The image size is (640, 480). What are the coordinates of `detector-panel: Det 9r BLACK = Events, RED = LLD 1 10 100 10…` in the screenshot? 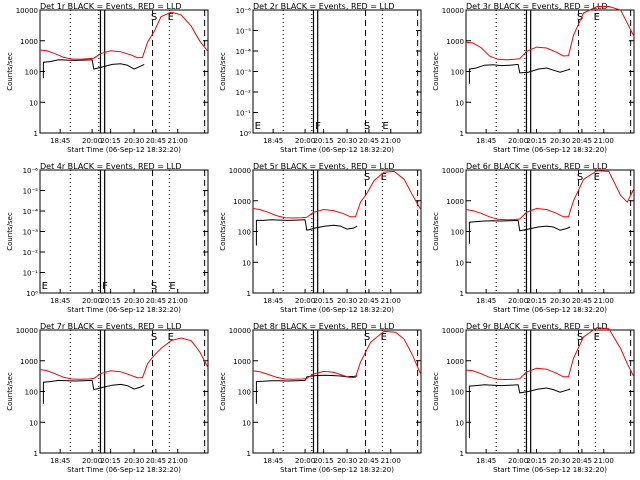 It's located at (533, 398).